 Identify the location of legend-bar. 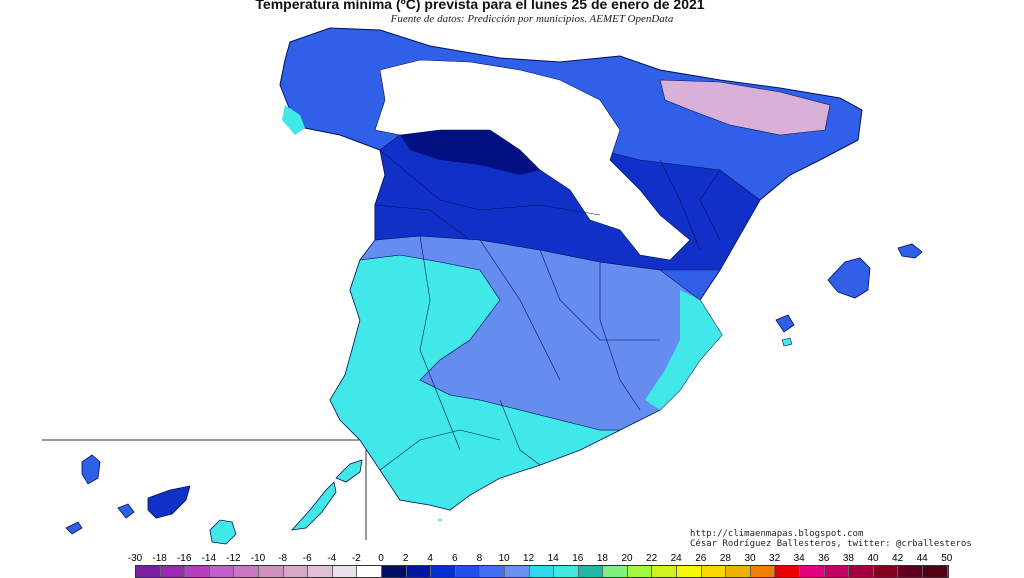
(542, 571).